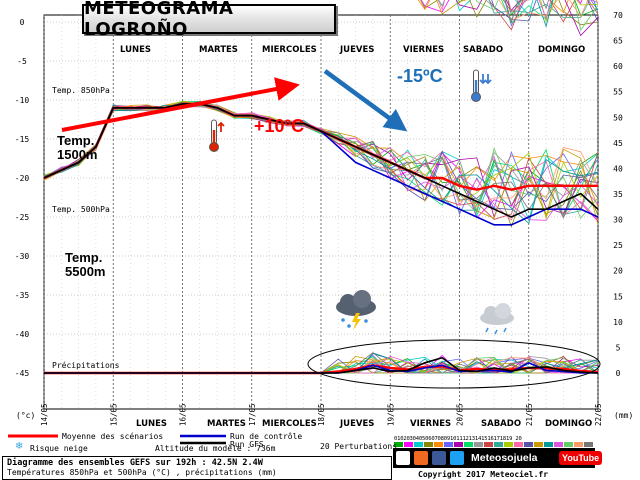 This screenshot has width=640, height=480. I want to click on thermometer-up-arrow, so click(221, 126).